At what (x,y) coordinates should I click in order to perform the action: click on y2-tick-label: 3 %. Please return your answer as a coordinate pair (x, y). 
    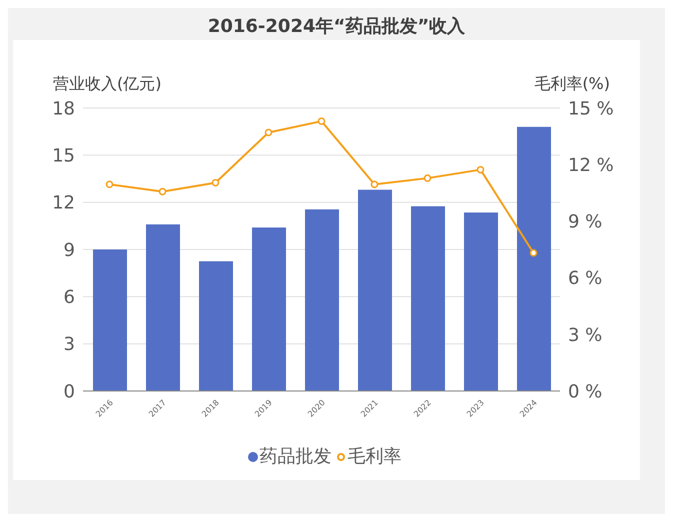
    Looking at the image, I should click on (585, 335).